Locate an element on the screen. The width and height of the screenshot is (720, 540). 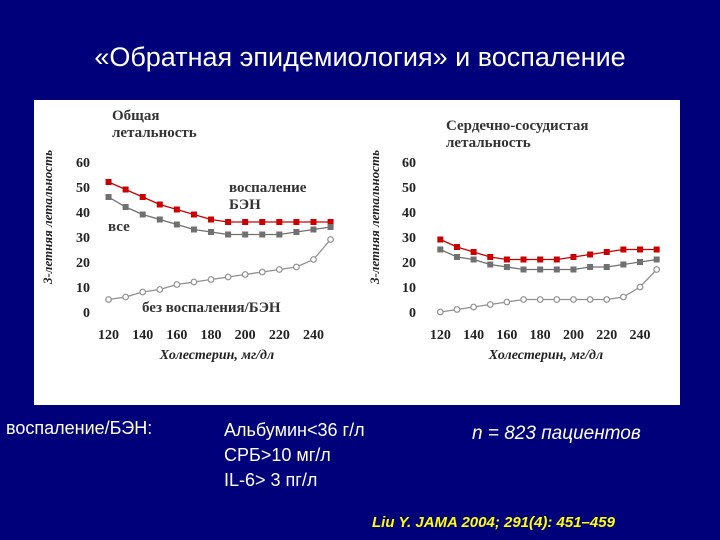
definition-list: Альбумин<36 г/л СРБ>10 мг/л IL-6> 3 пг/л is located at coordinates (294, 455).